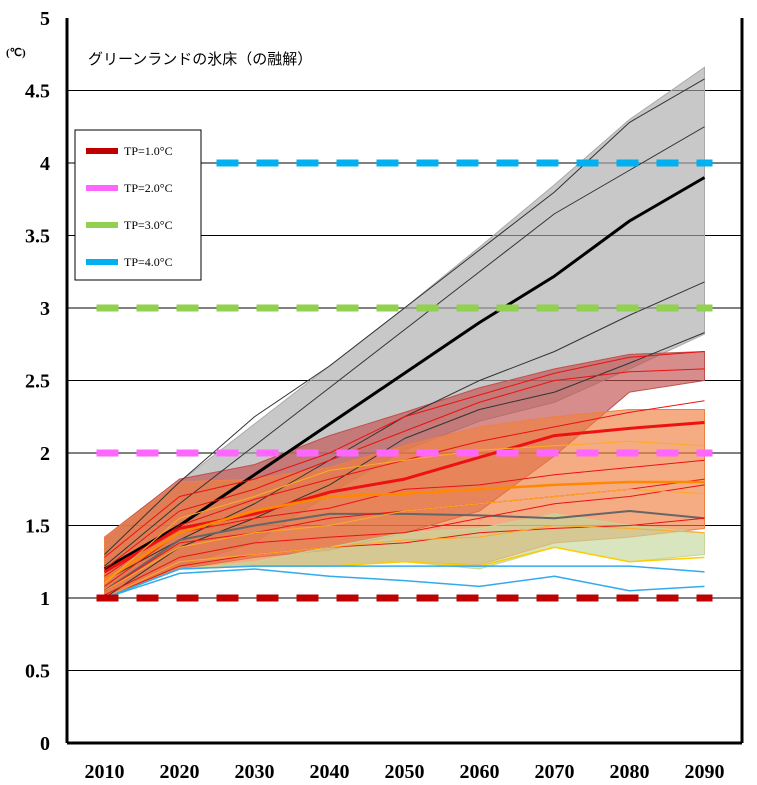 The height and width of the screenshot is (785, 757). Describe the element at coordinates (37, 92) in the screenshot. I see `y-tick-label-9: 4.5` at that location.